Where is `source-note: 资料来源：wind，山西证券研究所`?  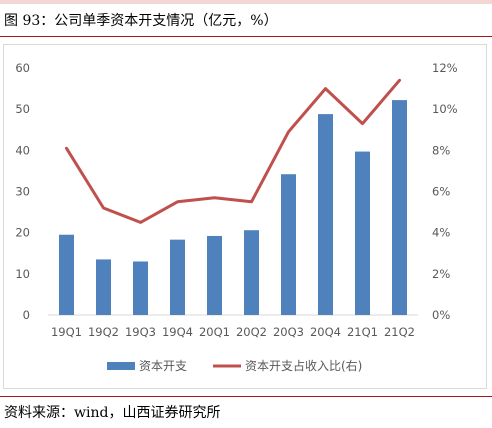 source-note: 资料来源：wind，山西证券研究所 is located at coordinates (112, 413).